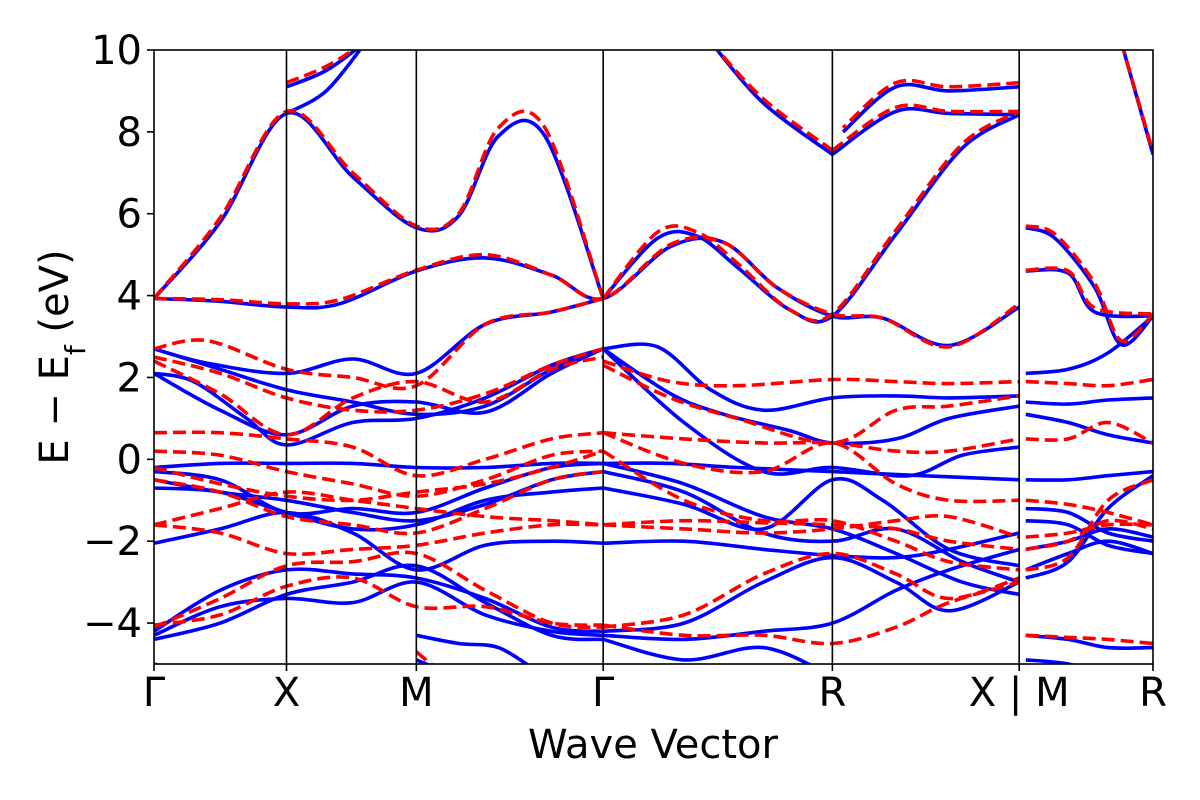 This screenshot has height=800, width=1200. Describe the element at coordinates (129, 460) in the screenshot. I see `y-tick-label: 0` at that location.